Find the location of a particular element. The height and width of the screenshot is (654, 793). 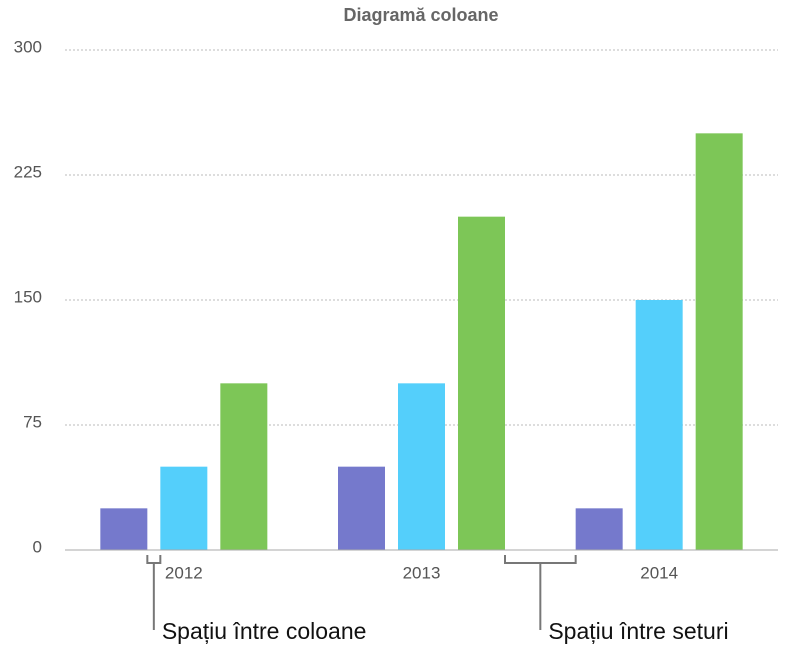

y-tick-label: 0 is located at coordinates (37, 546).